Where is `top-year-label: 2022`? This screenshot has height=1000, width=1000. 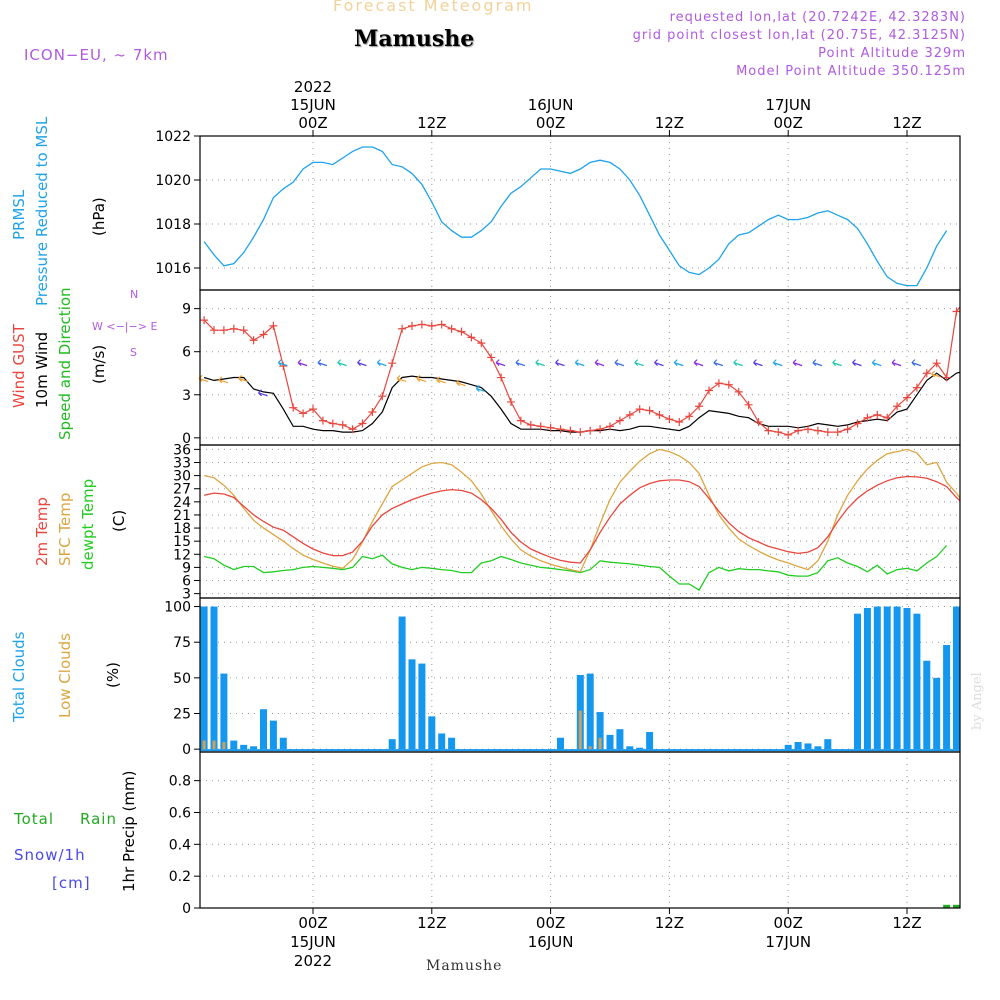 top-year-label: 2022 is located at coordinates (313, 87).